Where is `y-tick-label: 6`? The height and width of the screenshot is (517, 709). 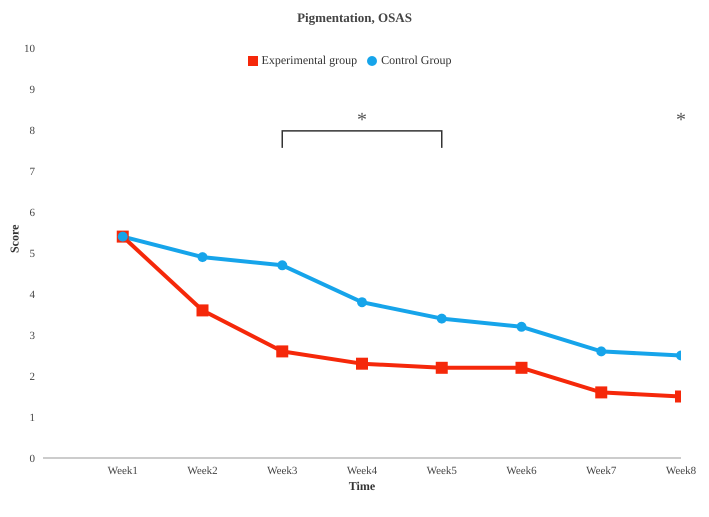 y-tick-label: 6 is located at coordinates (33, 212).